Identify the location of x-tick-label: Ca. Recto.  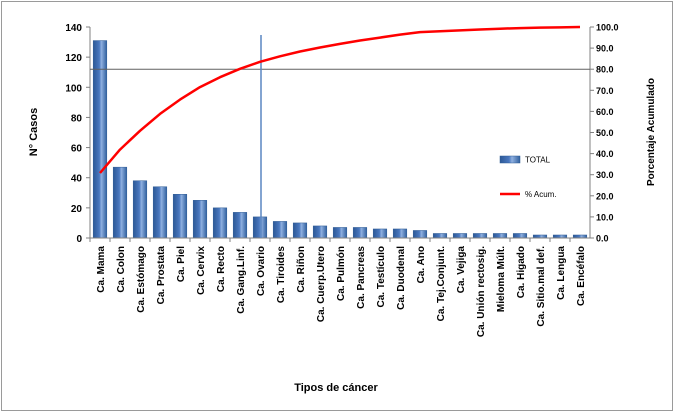
(221, 269).